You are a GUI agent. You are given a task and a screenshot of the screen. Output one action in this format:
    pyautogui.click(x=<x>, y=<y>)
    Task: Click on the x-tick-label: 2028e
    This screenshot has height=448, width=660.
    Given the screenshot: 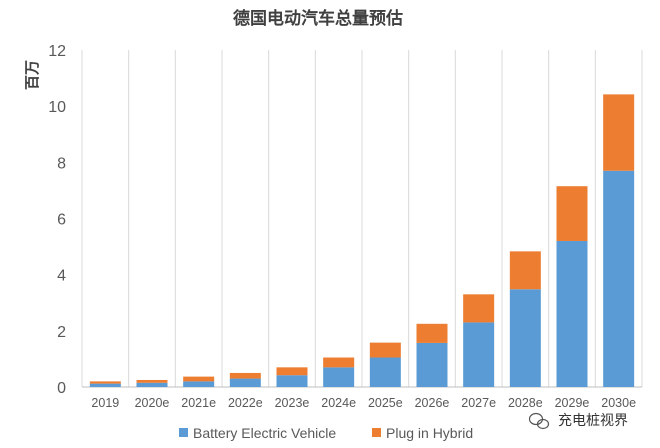 What is the action you would take?
    pyautogui.click(x=525, y=403)
    